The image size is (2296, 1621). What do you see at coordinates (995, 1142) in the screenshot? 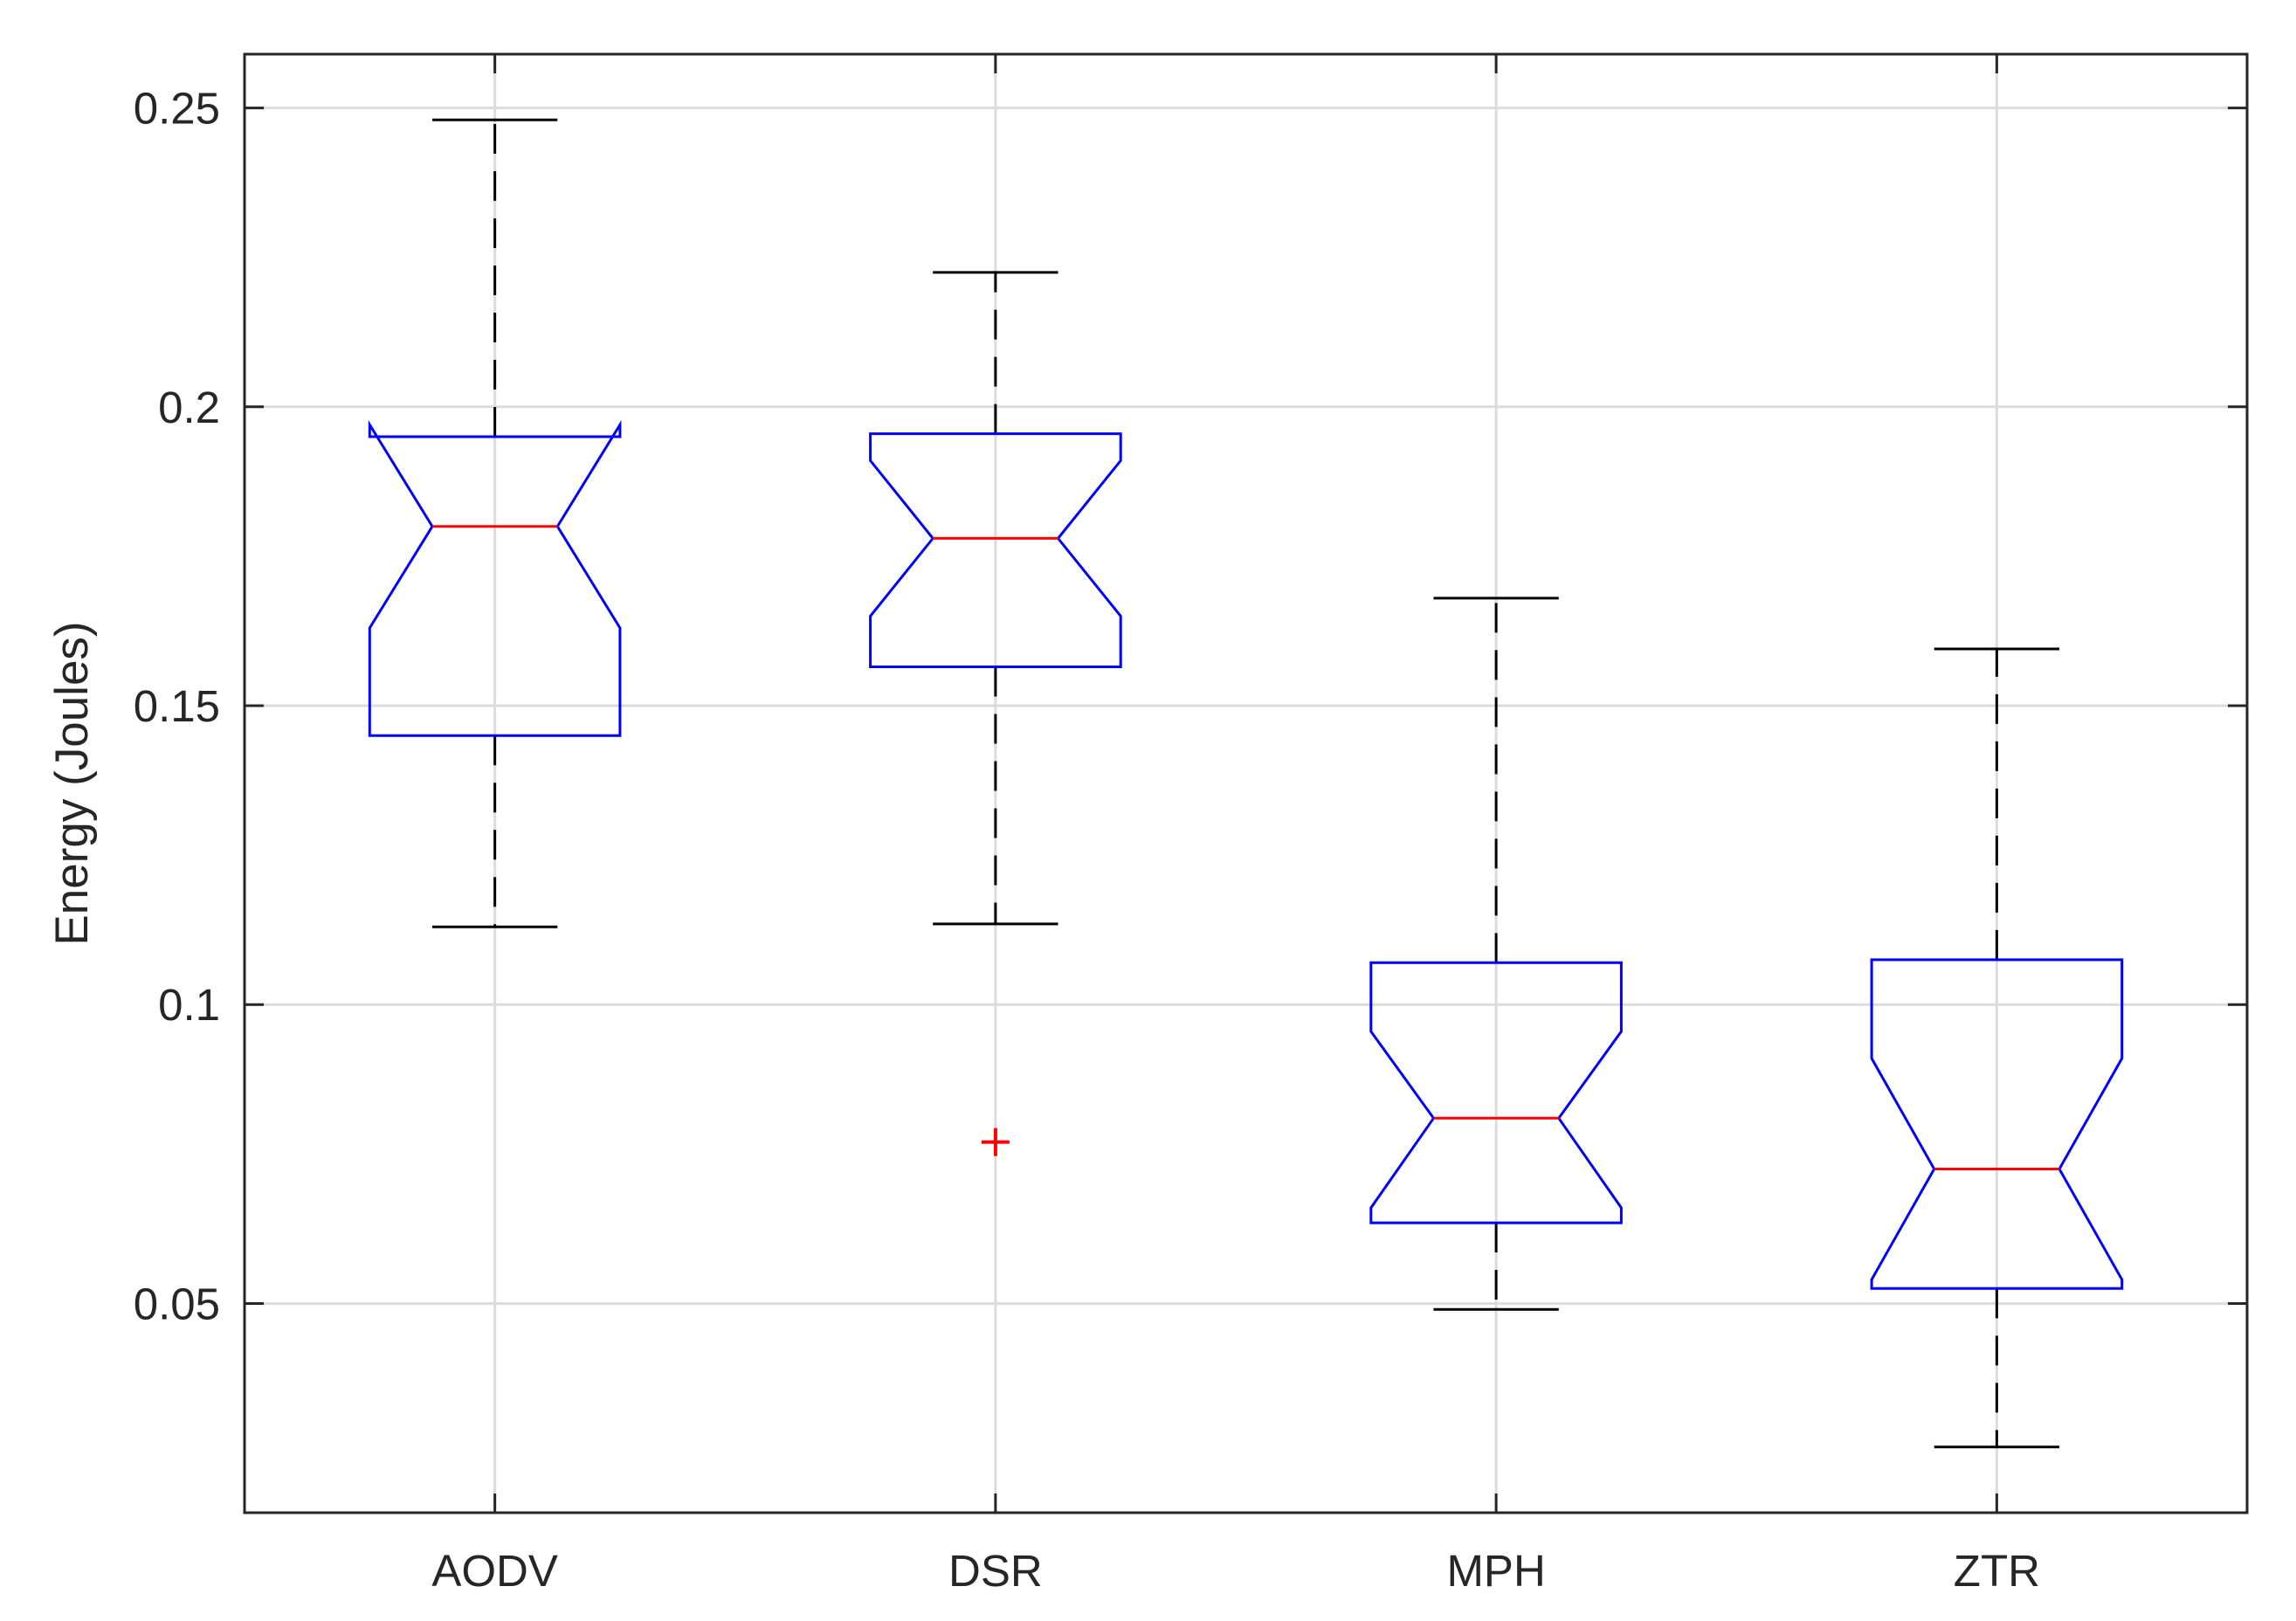
I see `dsr-outlier-marker` at bounding box center [995, 1142].